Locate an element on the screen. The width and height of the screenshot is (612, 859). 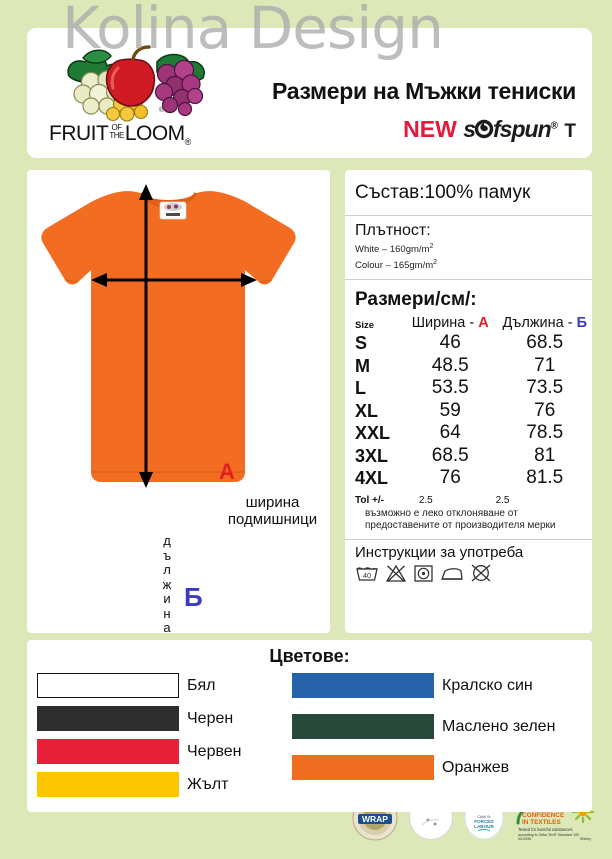
iron-icon is located at coordinates (452, 573).